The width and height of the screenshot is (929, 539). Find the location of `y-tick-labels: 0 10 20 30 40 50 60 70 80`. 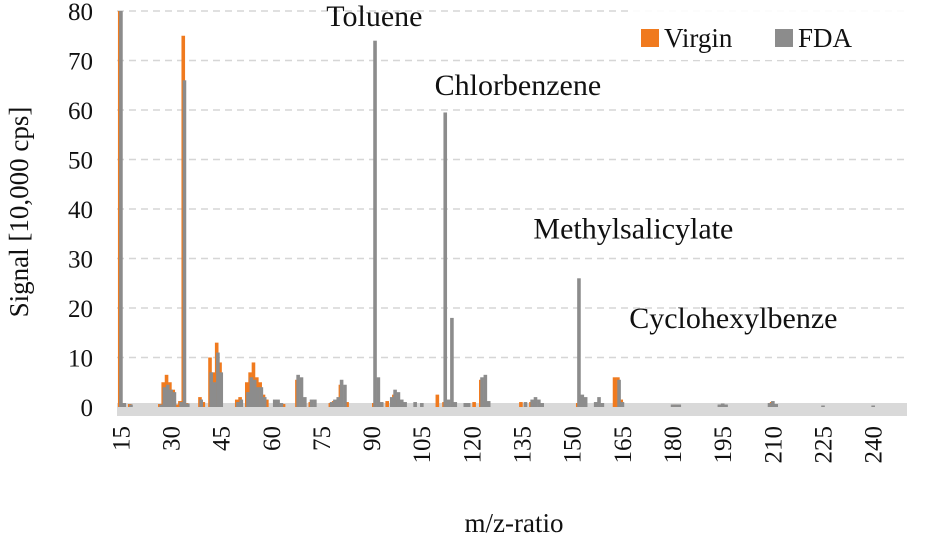

y-tick-labels: 0 10 20 30 40 50 60 70 80 is located at coordinates (80, 211).